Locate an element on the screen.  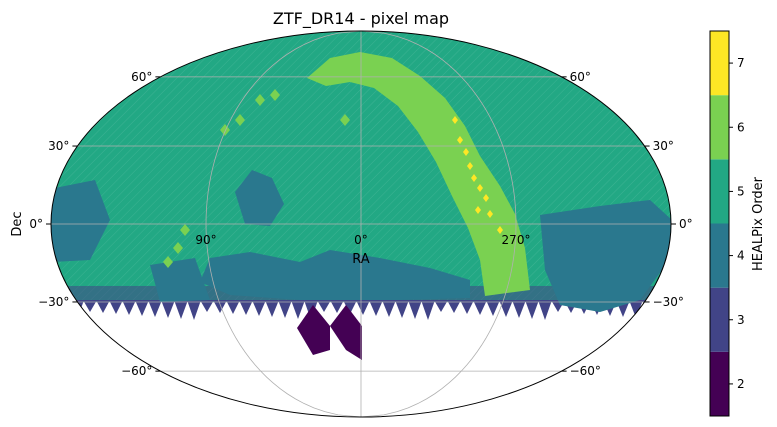
ra-tick-label: 90° is located at coordinates (205, 240).